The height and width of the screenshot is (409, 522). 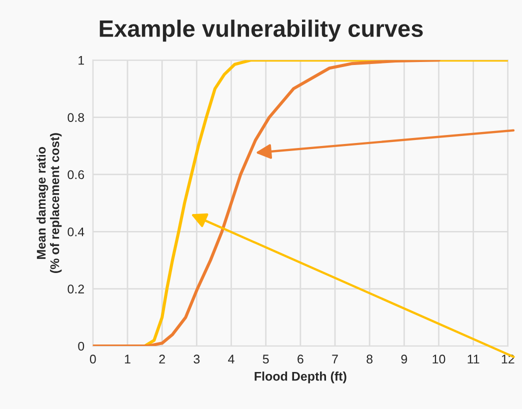 I want to click on chart-title: Example vulnerability curves, so click(x=261, y=31).